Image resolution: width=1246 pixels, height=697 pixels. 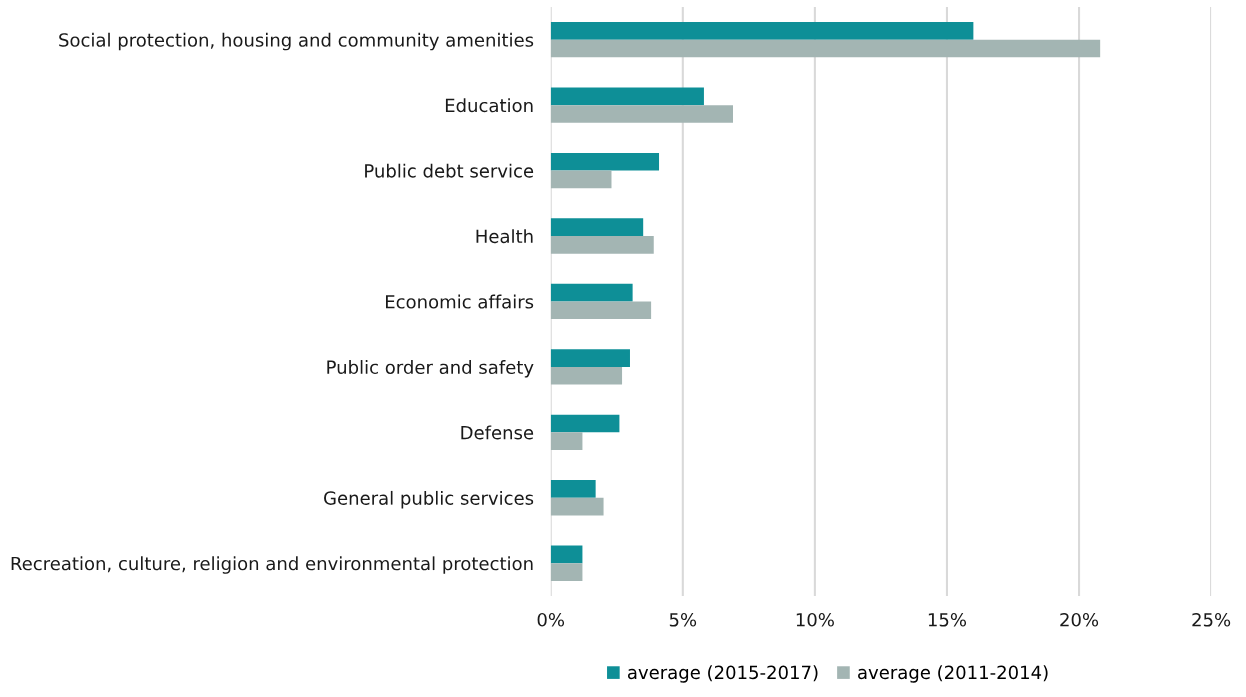 What do you see at coordinates (1079, 619) in the screenshot?
I see `x-tick-label: 20%` at bounding box center [1079, 619].